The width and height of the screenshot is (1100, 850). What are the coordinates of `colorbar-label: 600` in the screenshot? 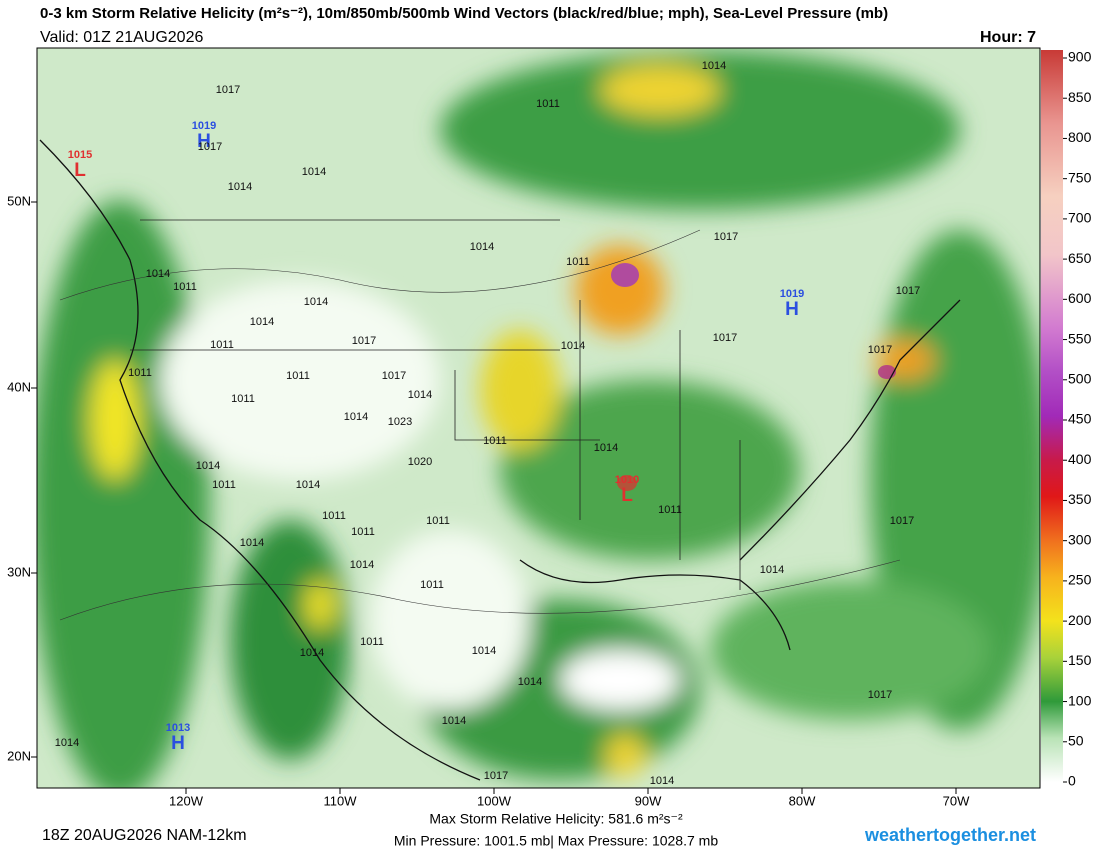 It's located at (1080, 298).